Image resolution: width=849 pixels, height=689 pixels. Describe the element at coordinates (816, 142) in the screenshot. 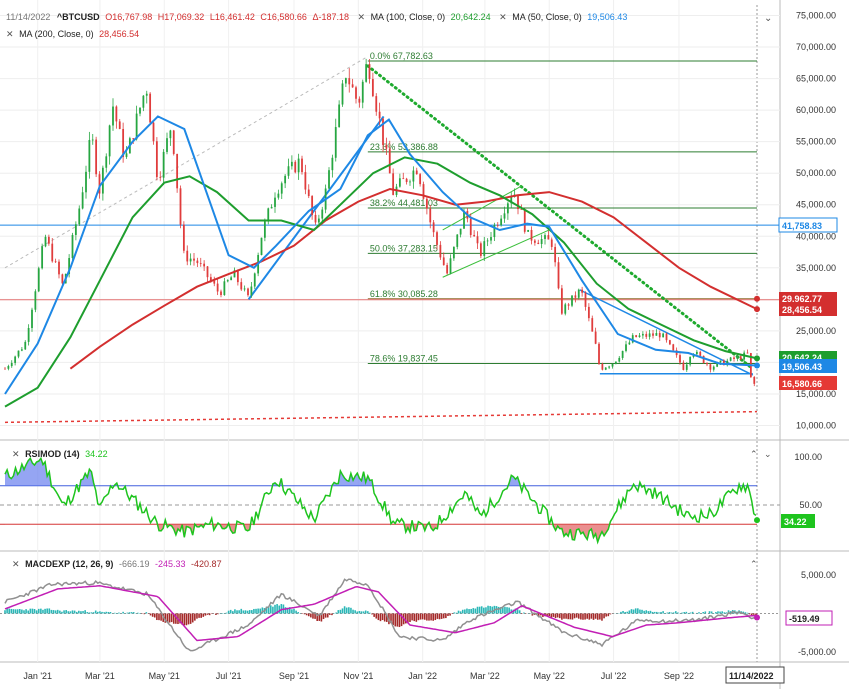

I see `price-tick-label: 55,000.00` at that location.